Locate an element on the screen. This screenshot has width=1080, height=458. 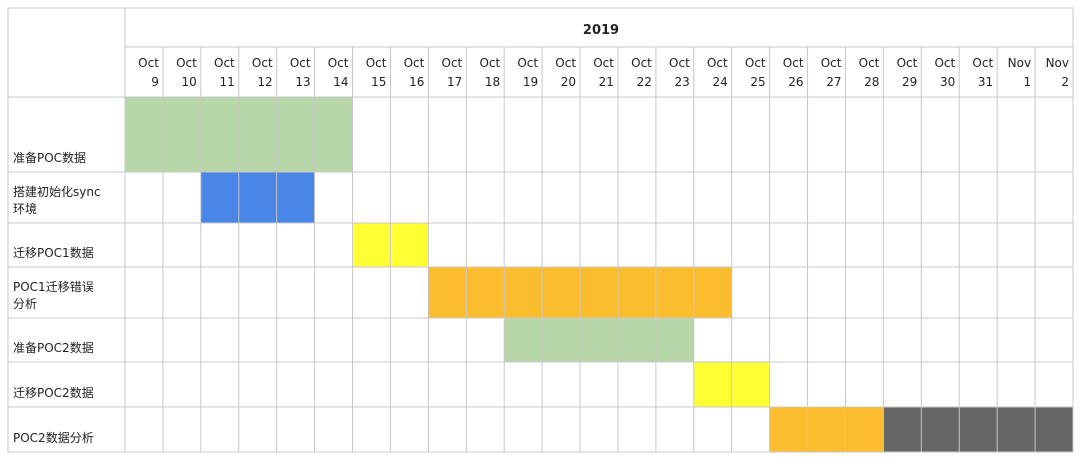
column-day-label: 13 is located at coordinates (302, 82).